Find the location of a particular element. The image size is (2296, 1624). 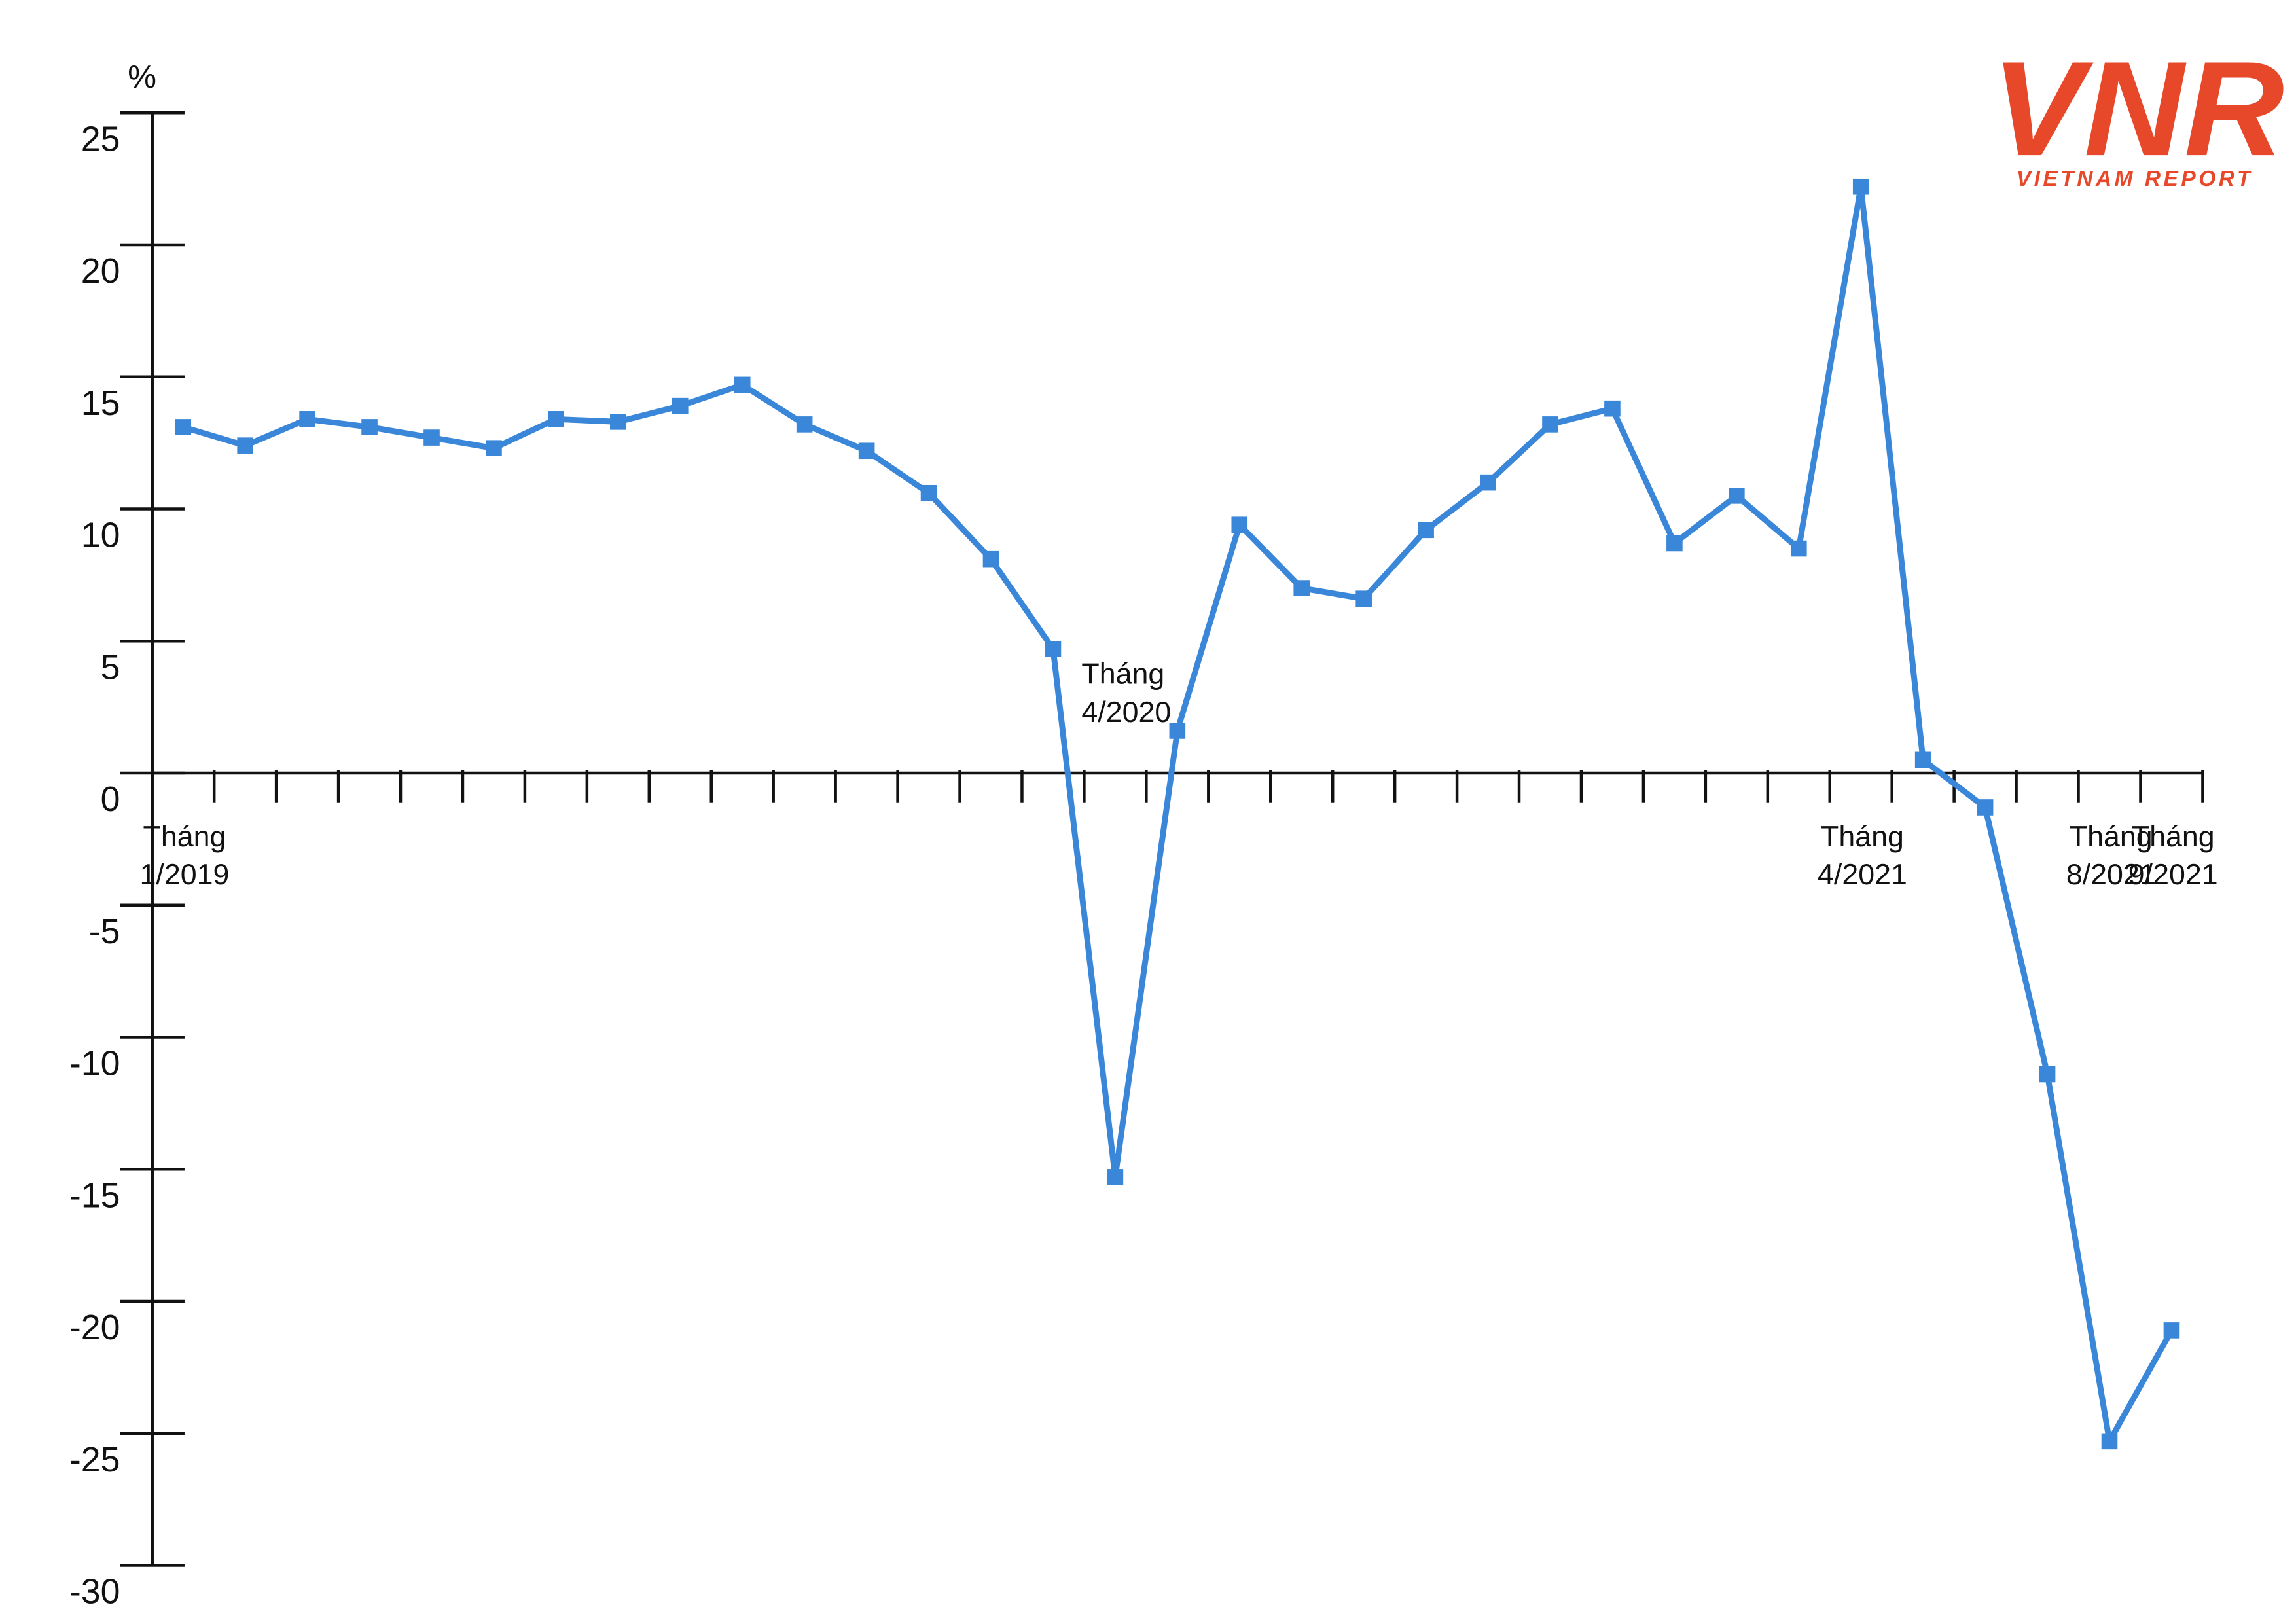

y-tick-label: -25 is located at coordinates (94, 1459).